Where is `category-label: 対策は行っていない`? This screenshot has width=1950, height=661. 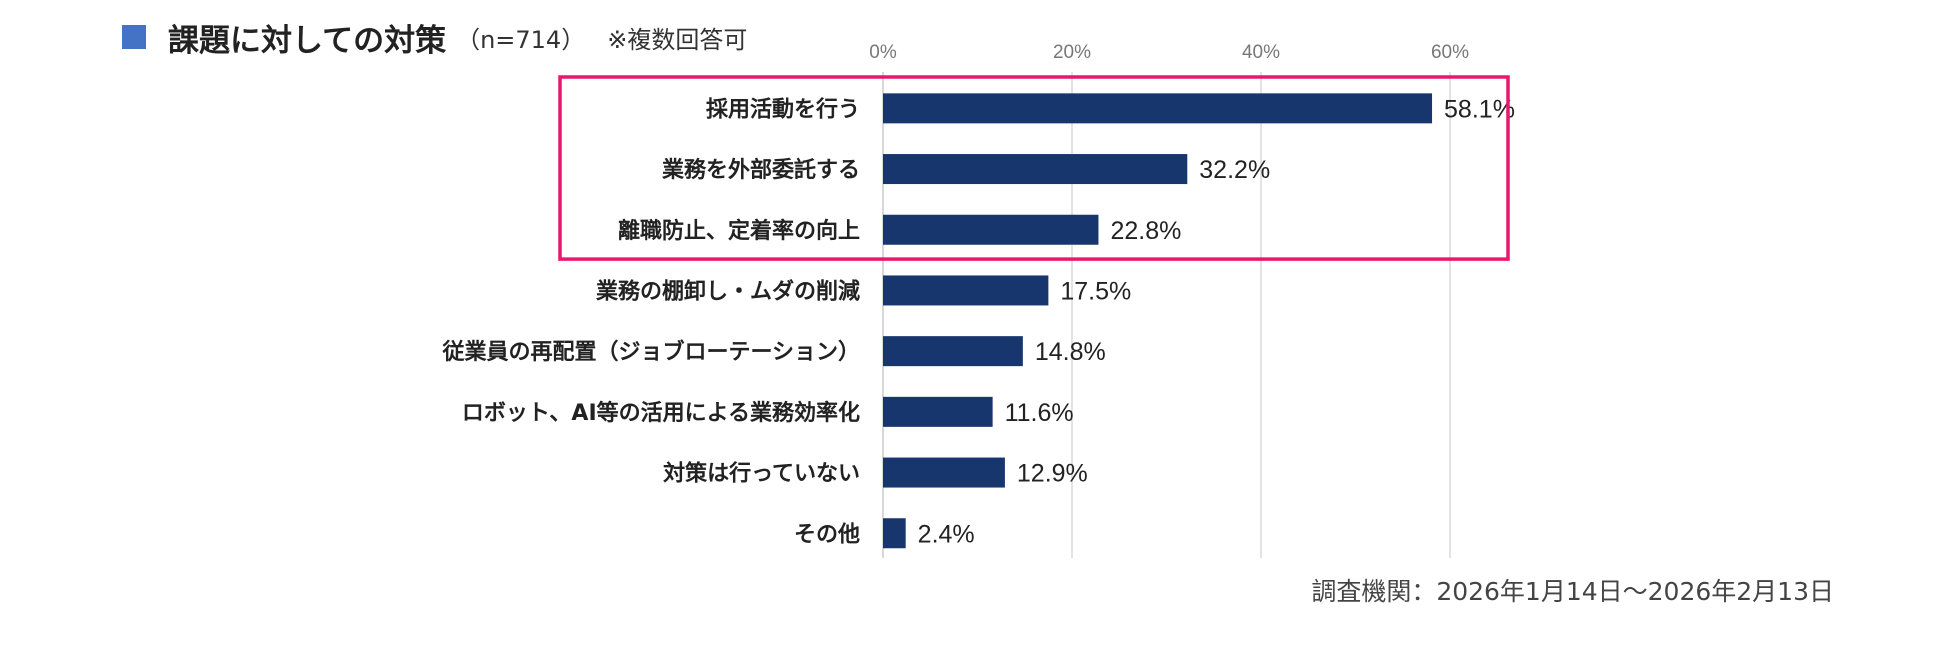 category-label: 対策は行っていない is located at coordinates (761, 474).